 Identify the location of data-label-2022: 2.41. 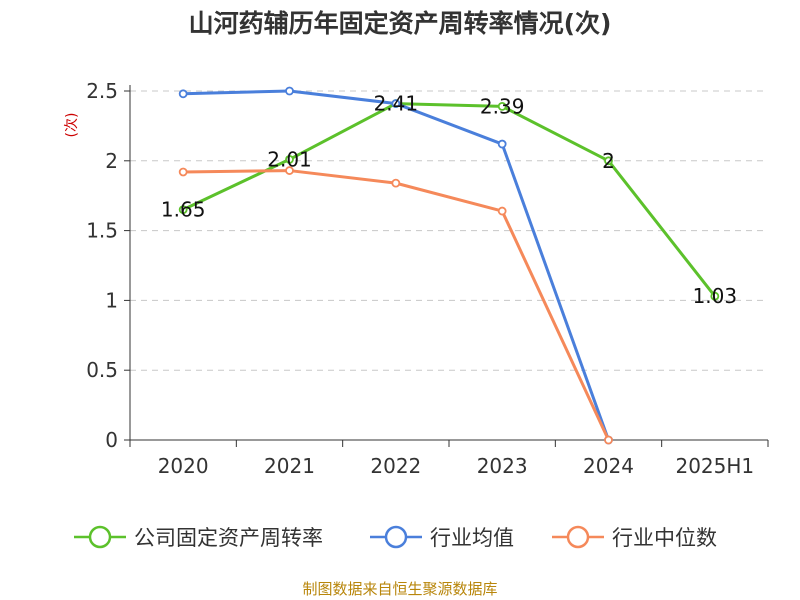
(396, 104).